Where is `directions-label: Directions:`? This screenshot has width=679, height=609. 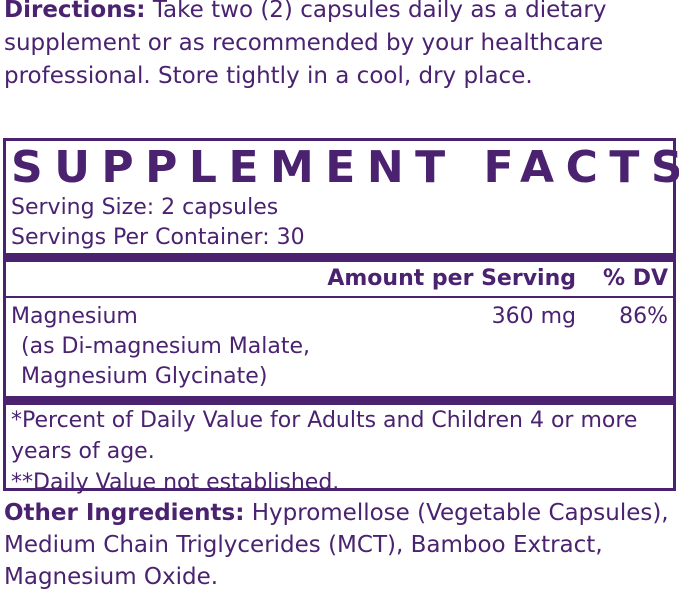
directions-label: Directions: is located at coordinates (75, 11).